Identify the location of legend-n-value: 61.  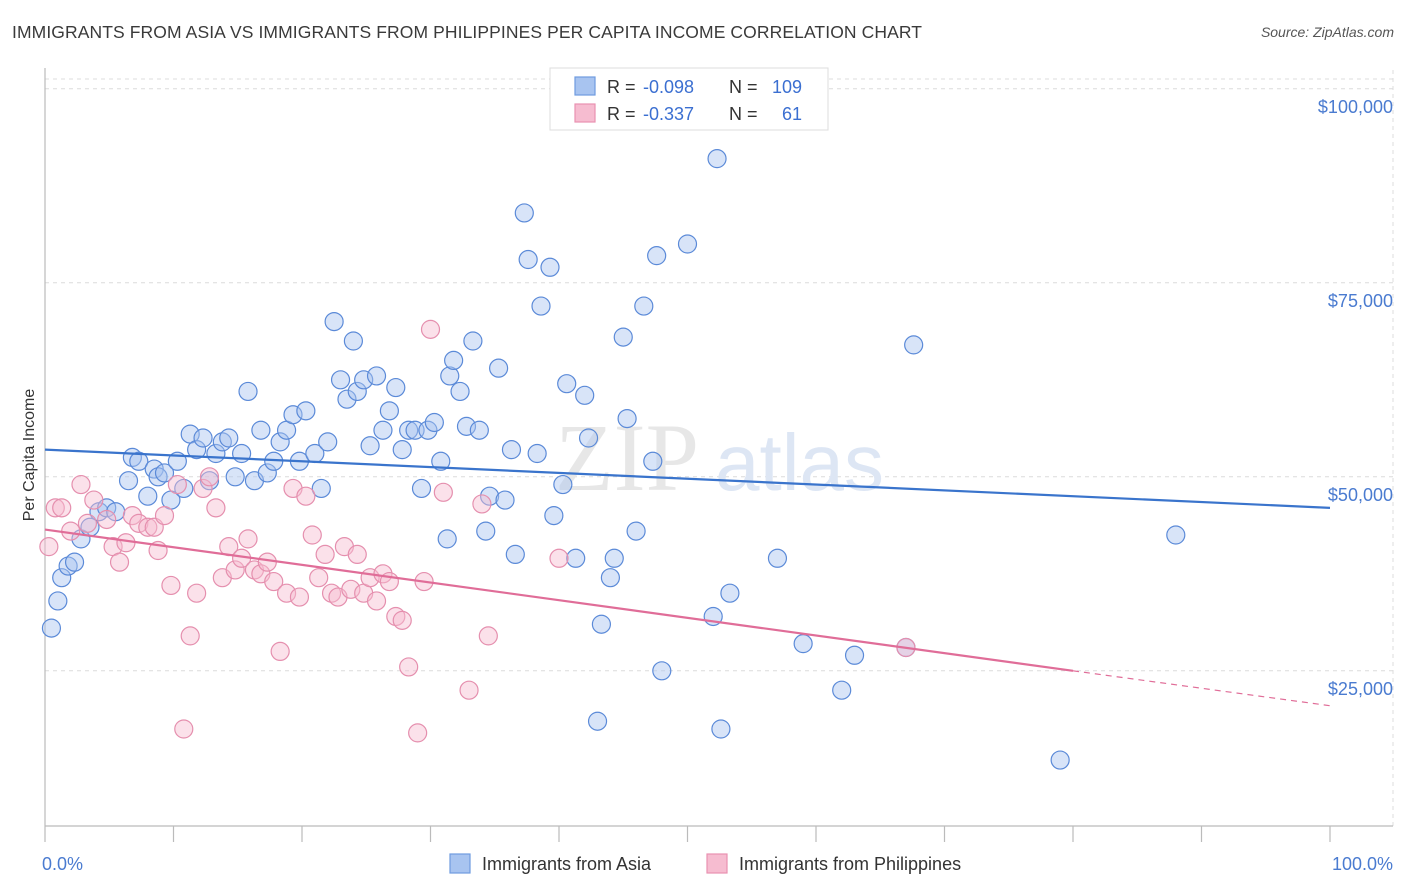
(792, 114).